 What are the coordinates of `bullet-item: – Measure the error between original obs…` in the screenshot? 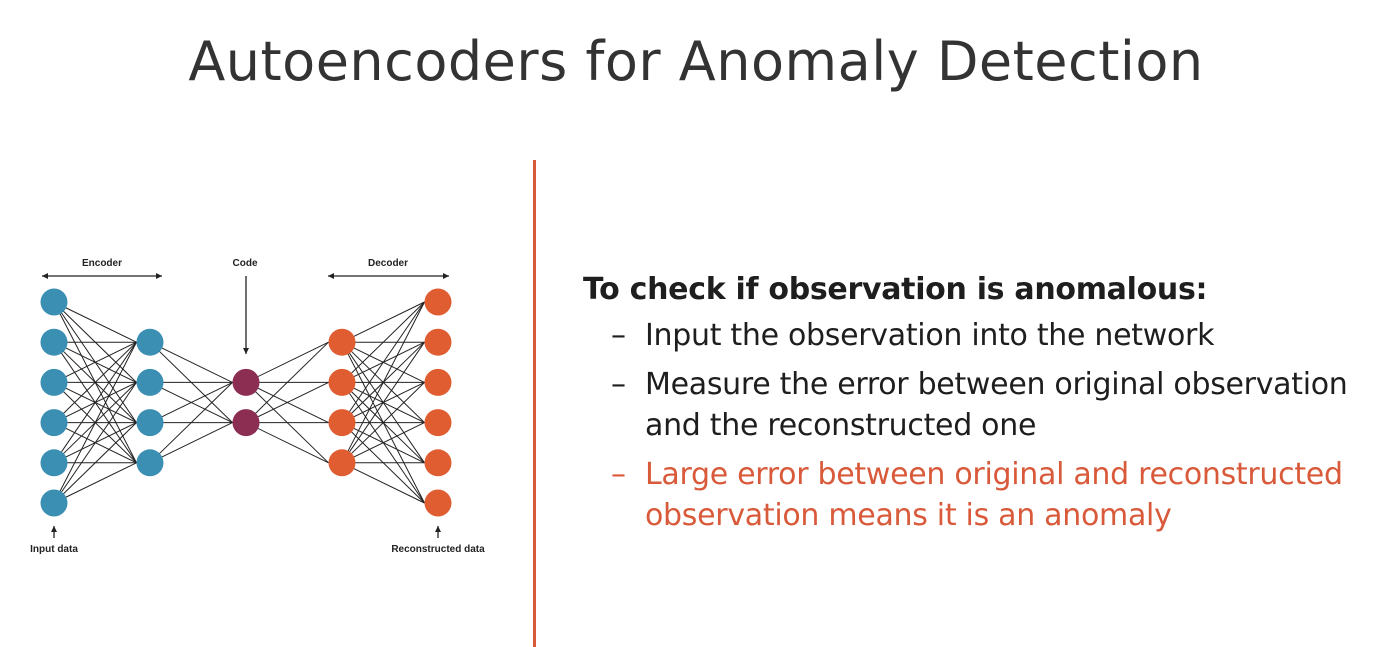 It's located at (973, 405).